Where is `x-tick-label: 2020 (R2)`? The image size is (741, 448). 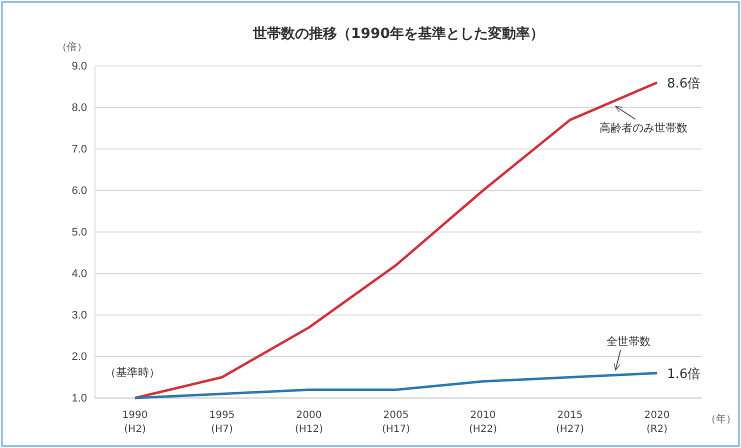 x-tick-label: 2020 (R2) is located at coordinates (657, 422).